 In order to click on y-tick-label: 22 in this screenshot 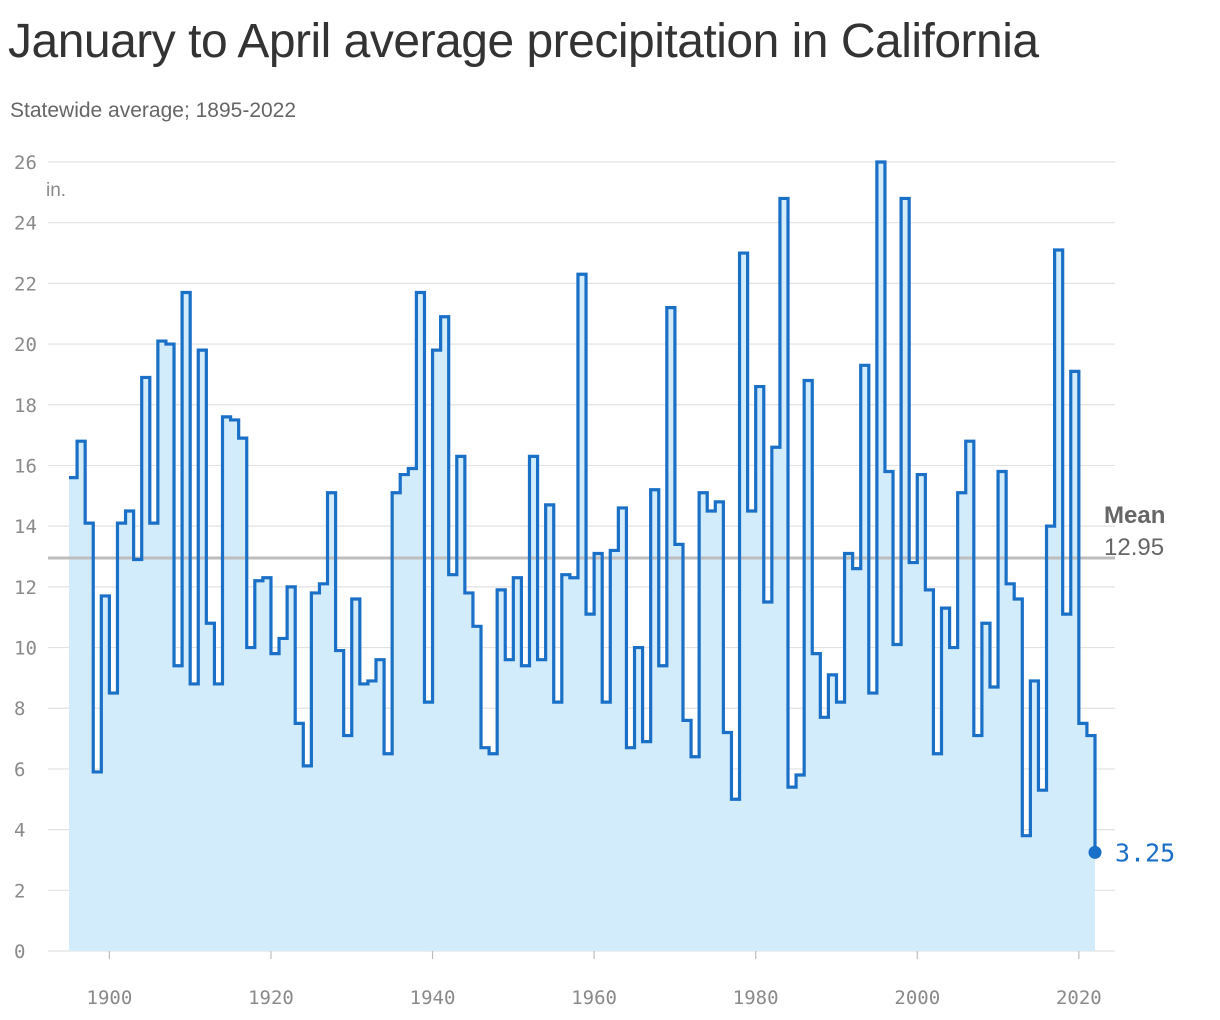, I will do `click(25, 284)`.